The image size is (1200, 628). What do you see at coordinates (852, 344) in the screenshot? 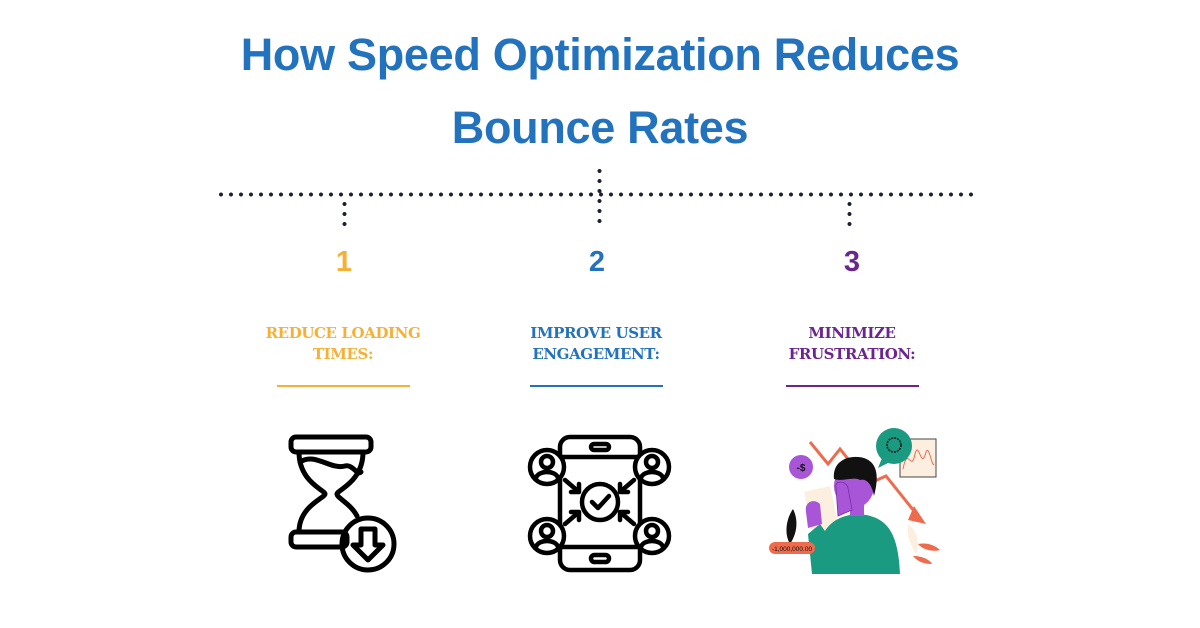
I see `step-3-label: MINIMIZE FRUSTRATION:` at bounding box center [852, 344].